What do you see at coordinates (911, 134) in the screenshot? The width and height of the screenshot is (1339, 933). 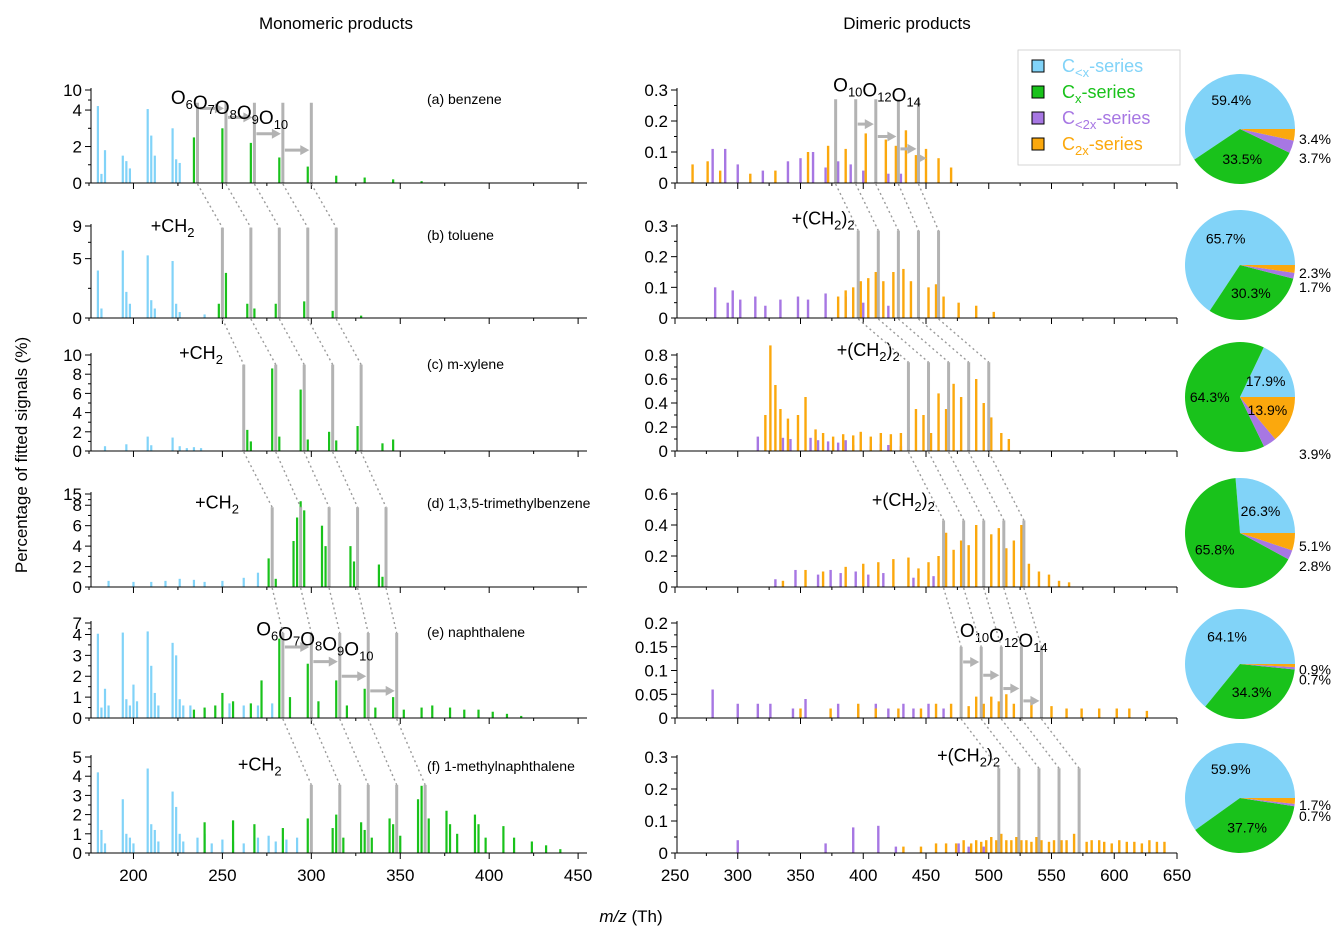 I see `panel-a-dimer: 00.10.20.3 O10O12O14` at bounding box center [911, 134].